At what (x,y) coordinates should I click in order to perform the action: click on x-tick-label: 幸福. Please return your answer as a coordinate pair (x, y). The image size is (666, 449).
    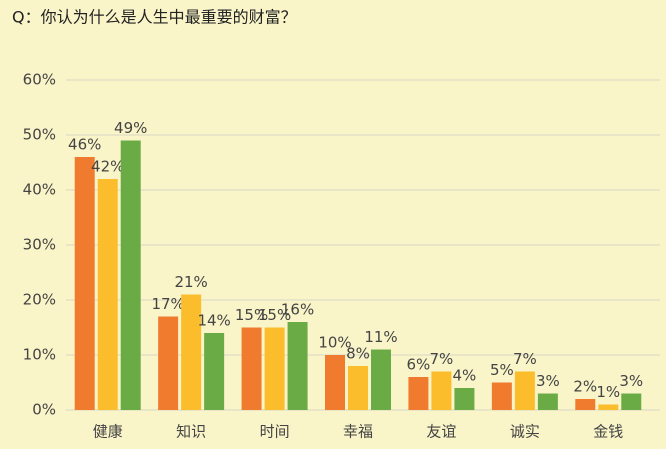
    Looking at the image, I should click on (358, 432).